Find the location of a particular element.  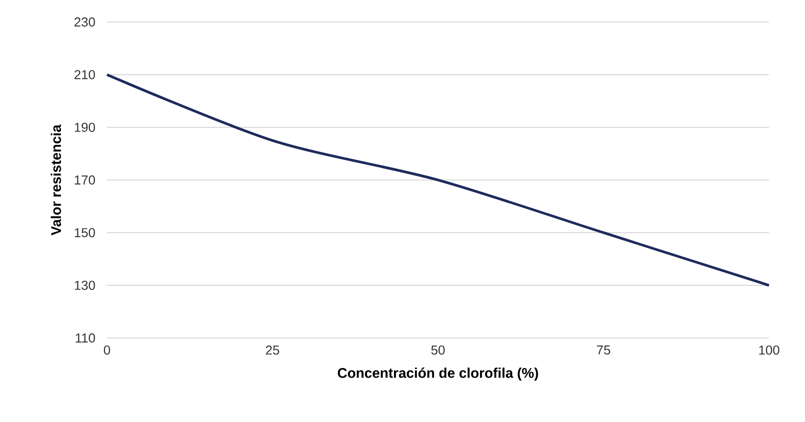

x-axis-title: Concentración de clorofila (%) is located at coordinates (438, 374).